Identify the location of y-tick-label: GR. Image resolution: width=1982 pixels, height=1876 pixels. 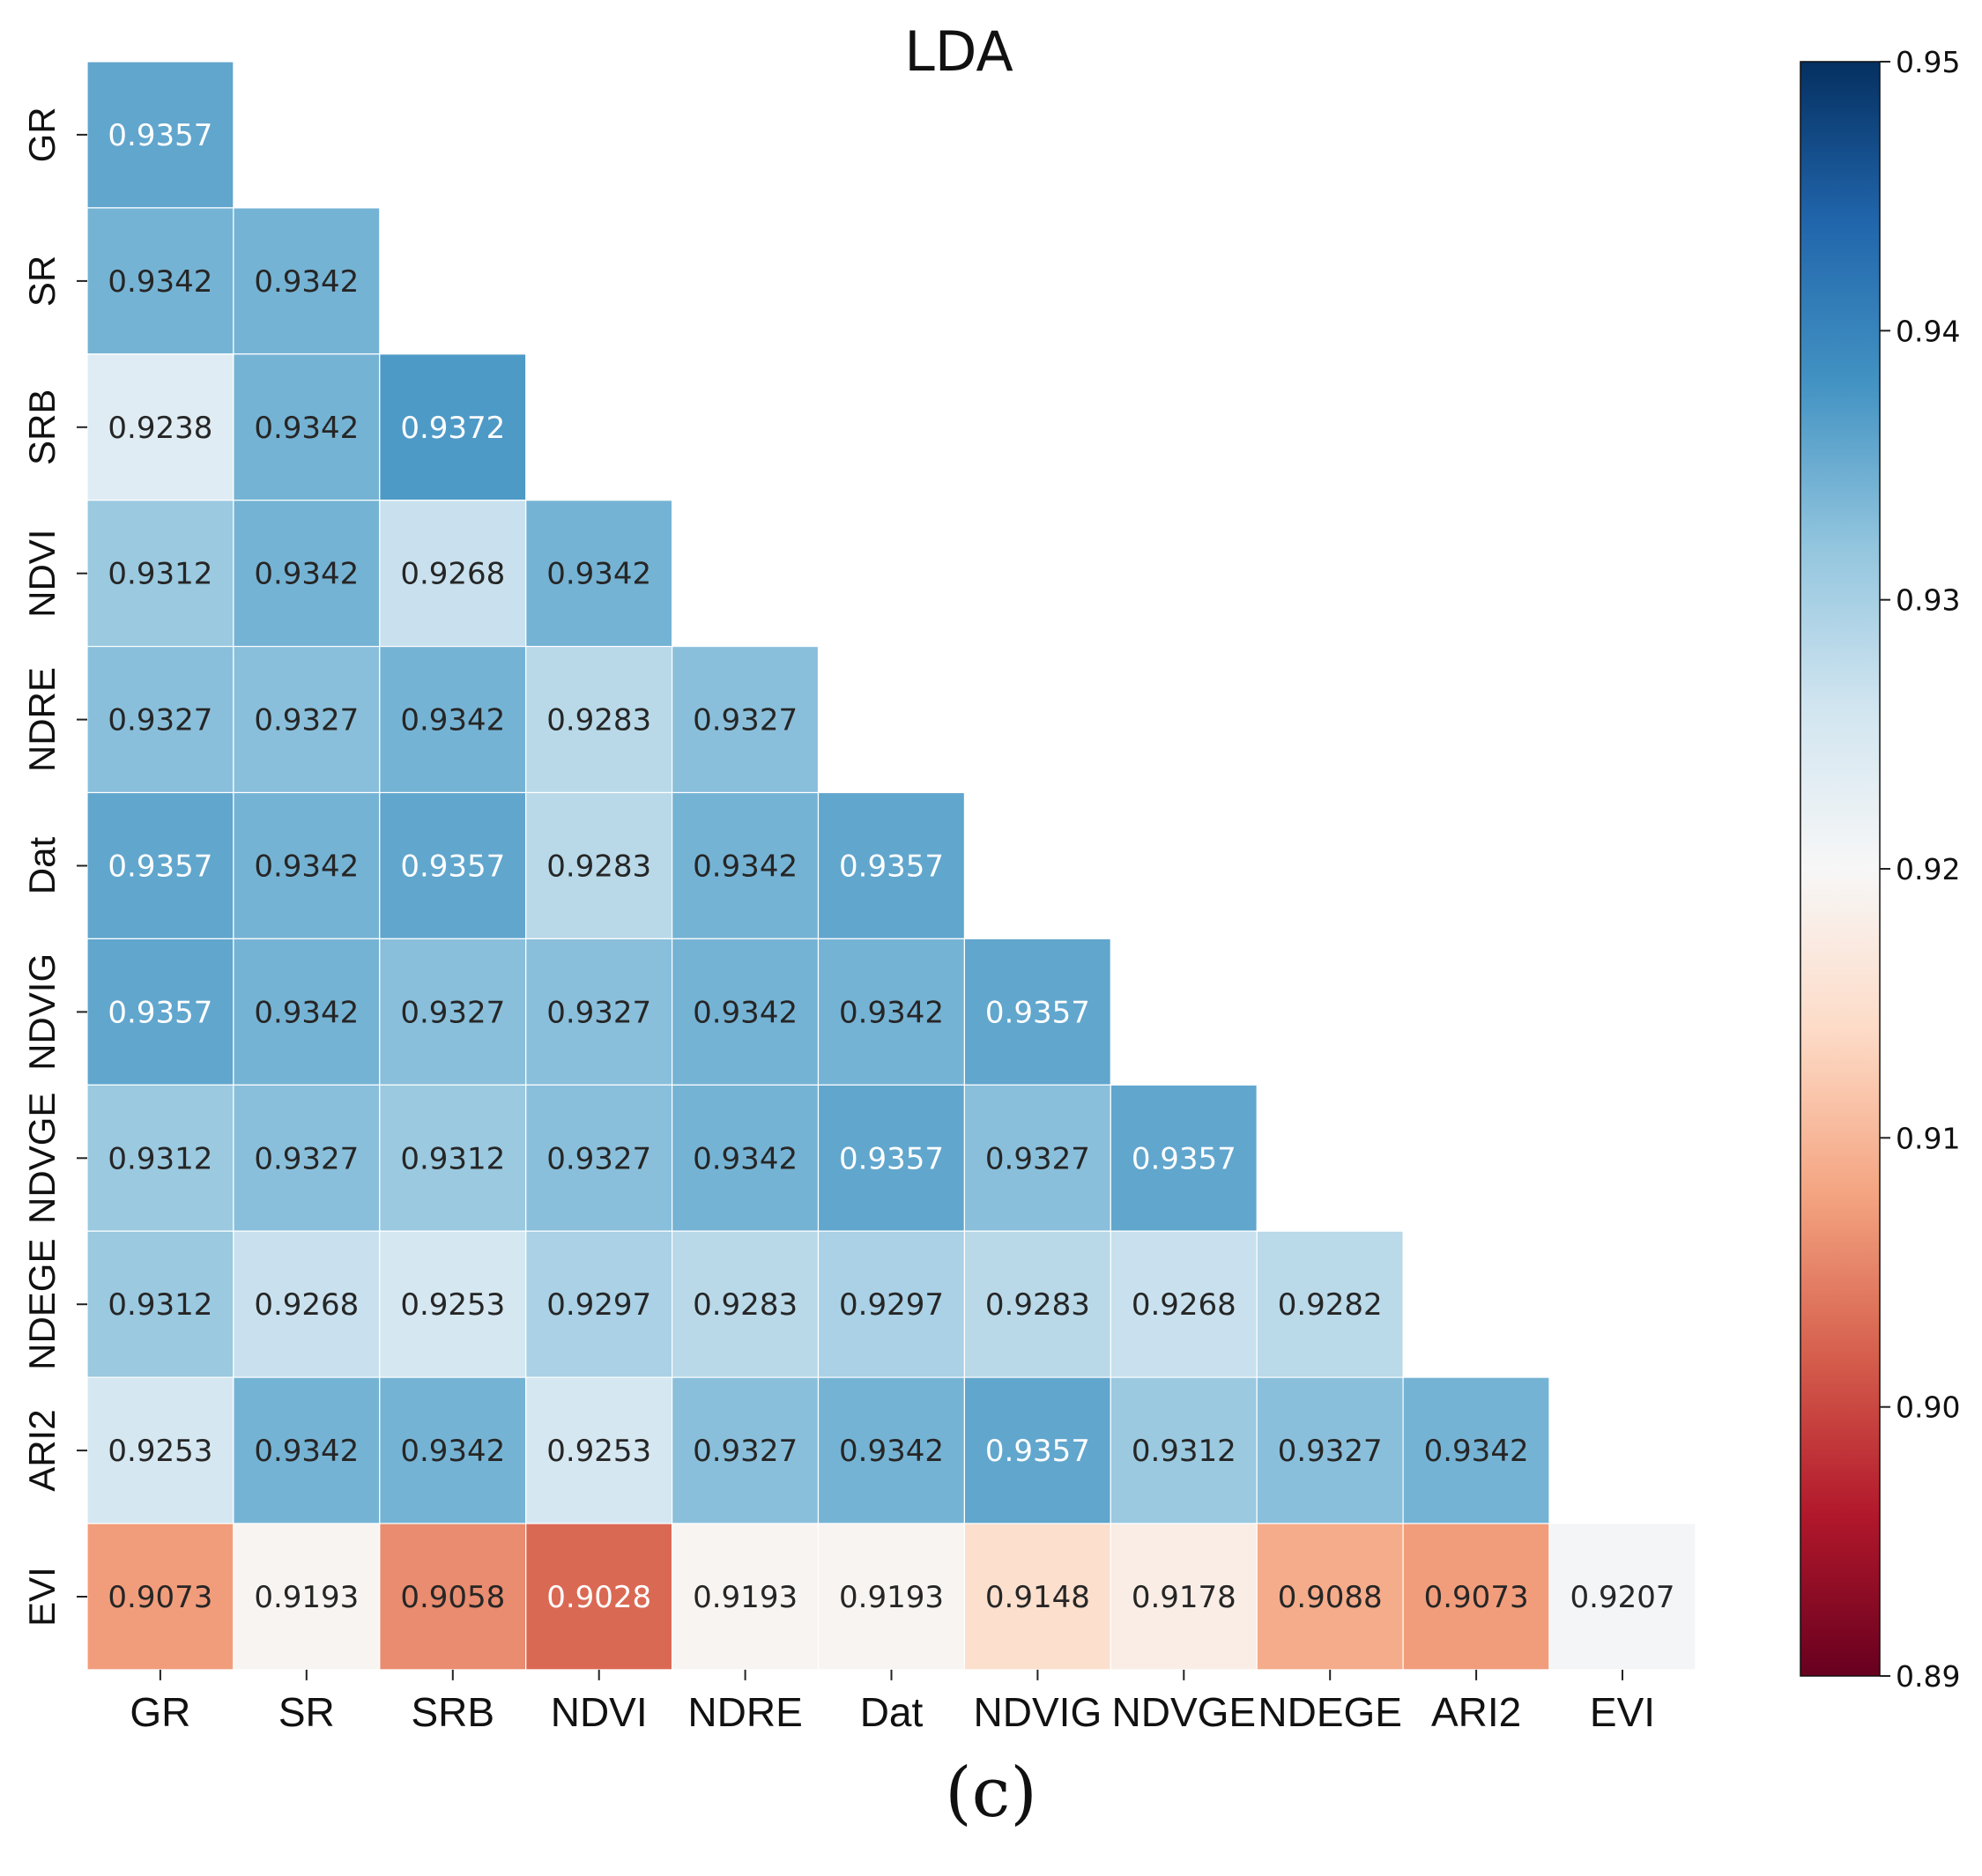
(42, 134).